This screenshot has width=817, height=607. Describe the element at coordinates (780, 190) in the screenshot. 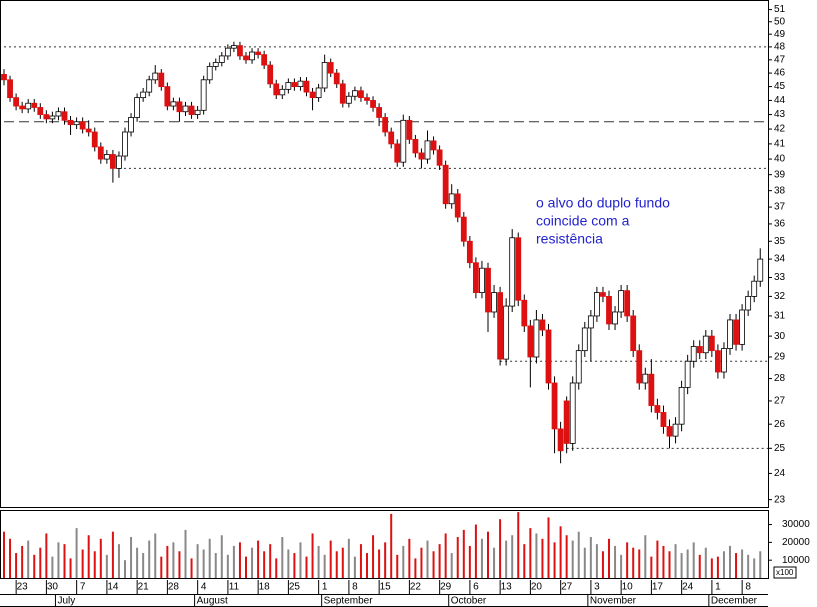

I see `y-tick-label: 38` at that location.